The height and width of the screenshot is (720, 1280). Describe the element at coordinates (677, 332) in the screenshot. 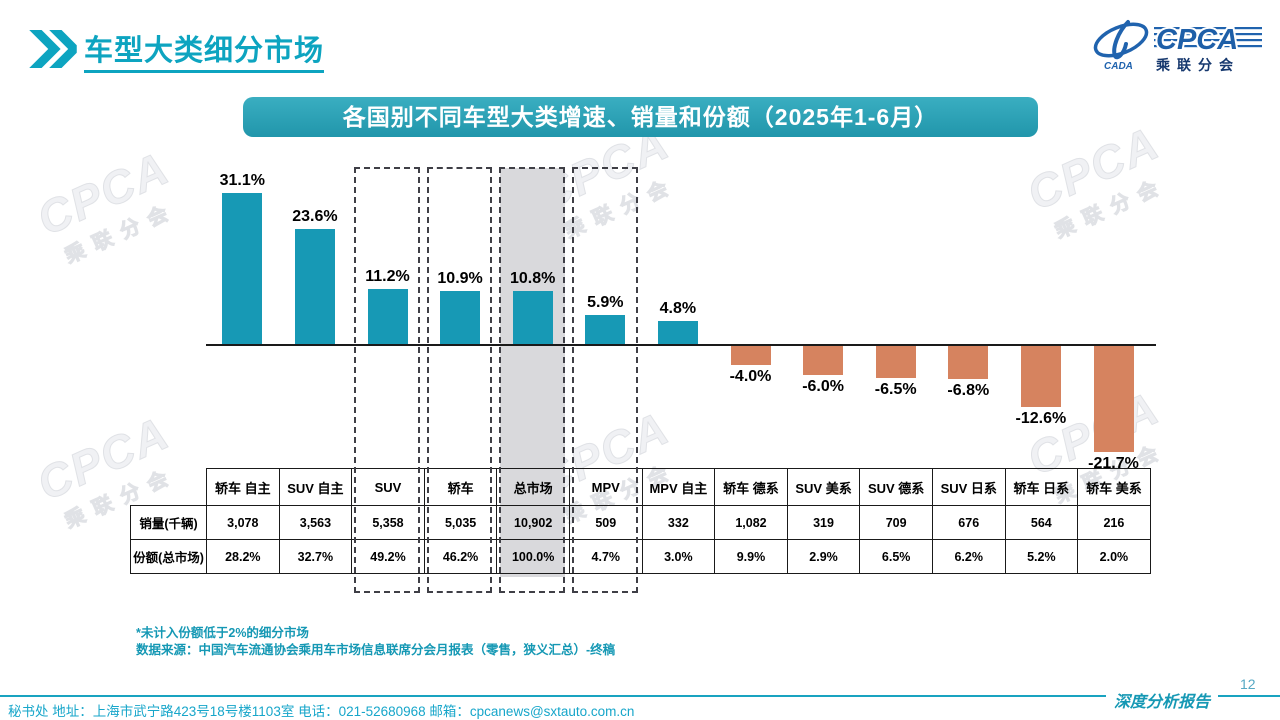

I see `bar-MPV 自主` at that location.